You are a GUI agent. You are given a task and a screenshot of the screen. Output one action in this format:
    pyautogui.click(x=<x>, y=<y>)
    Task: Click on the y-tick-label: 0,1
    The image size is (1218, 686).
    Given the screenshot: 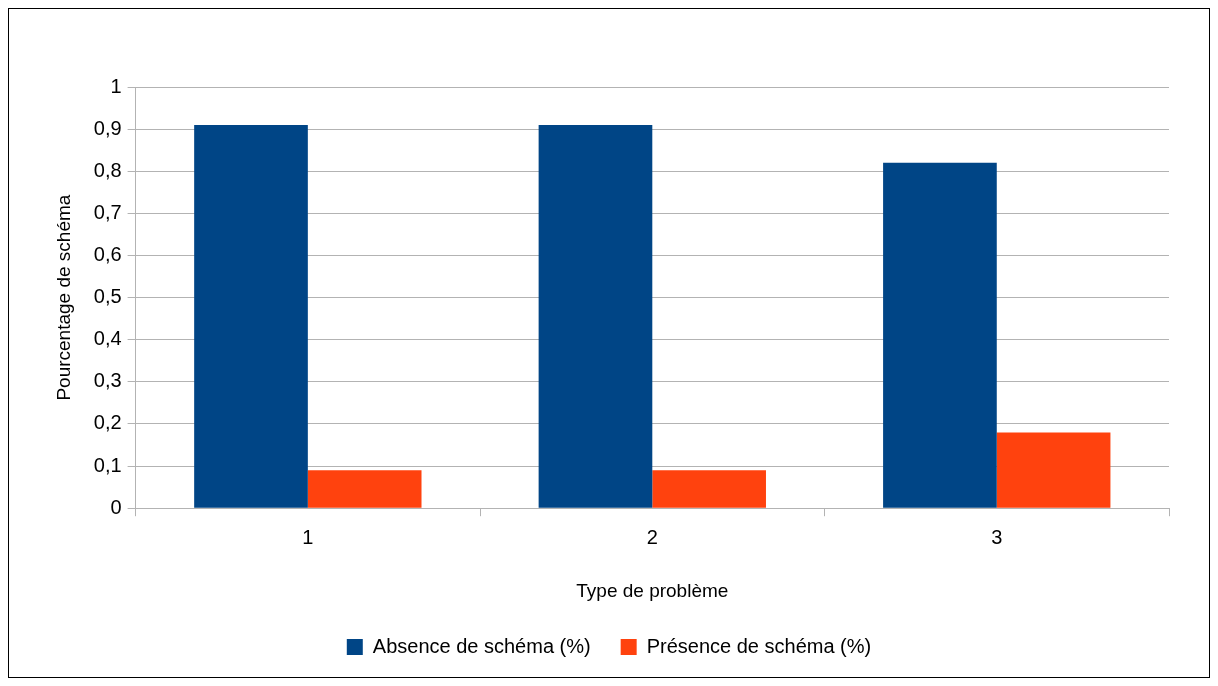 What is the action you would take?
    pyautogui.click(x=107, y=464)
    